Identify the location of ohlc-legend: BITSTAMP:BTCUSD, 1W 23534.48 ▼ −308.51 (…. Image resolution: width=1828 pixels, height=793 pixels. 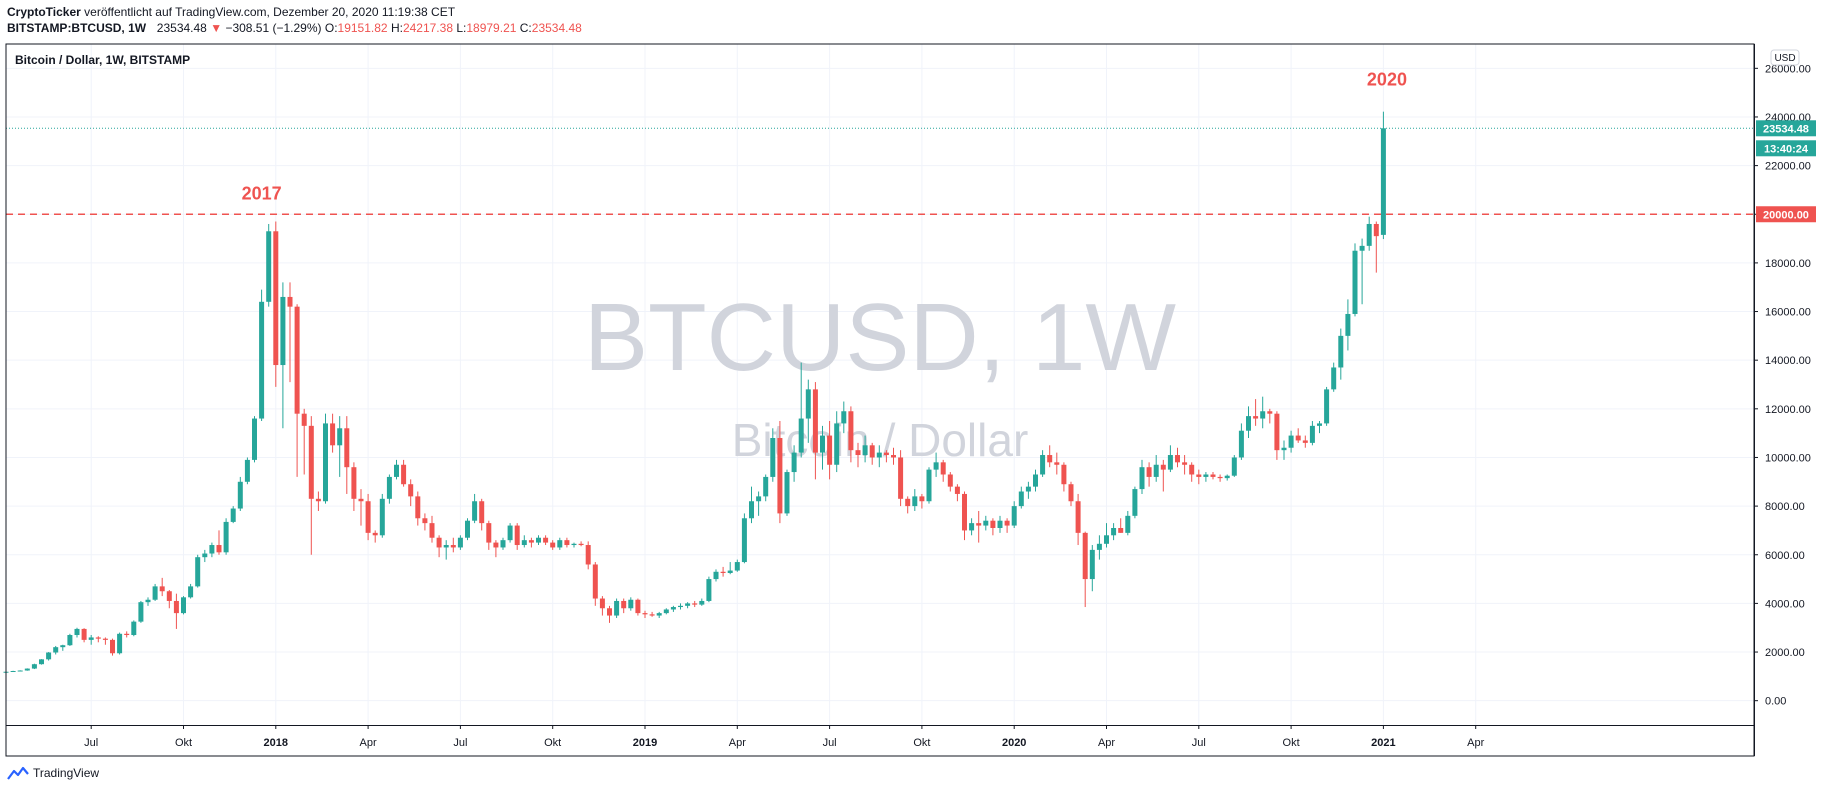
(294, 28).